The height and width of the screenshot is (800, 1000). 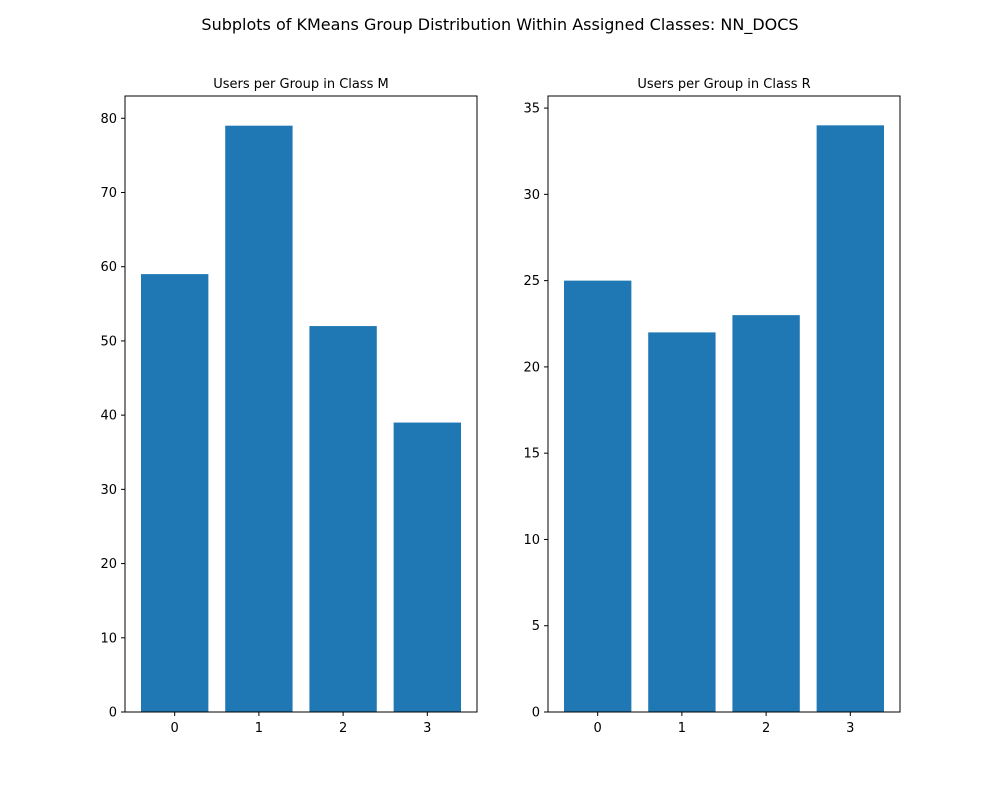 I want to click on y-tick-label: 60, so click(x=108, y=267).